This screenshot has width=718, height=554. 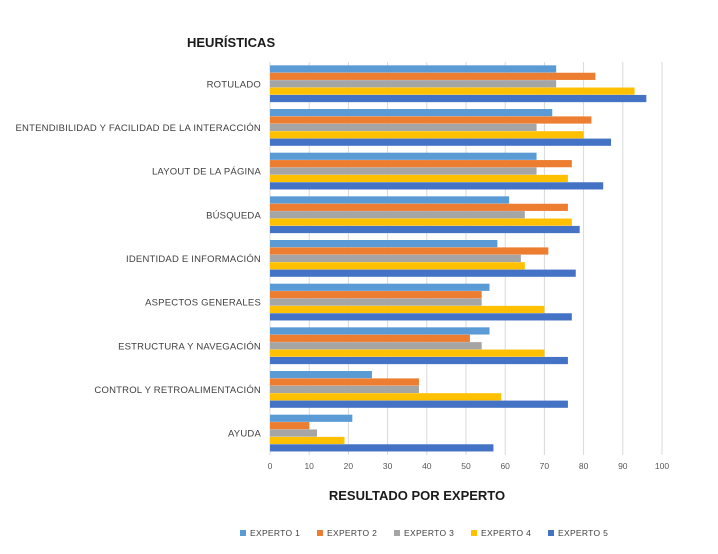 I want to click on legend-label: EXPERTO 4, so click(x=506, y=533).